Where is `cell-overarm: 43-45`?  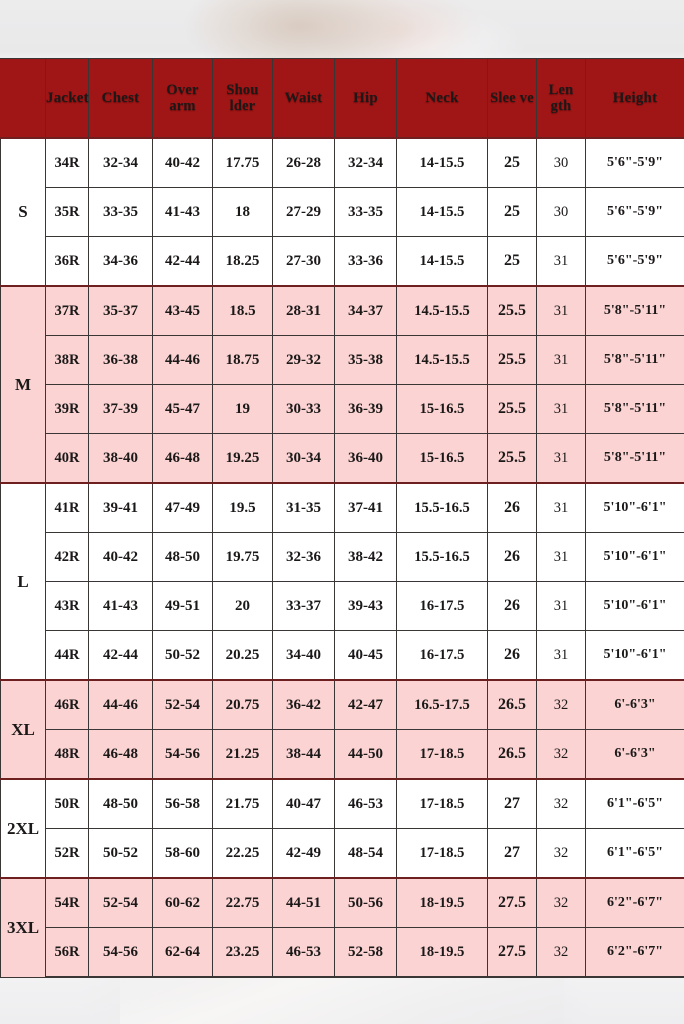
cell-overarm: 43-45 is located at coordinates (182, 310).